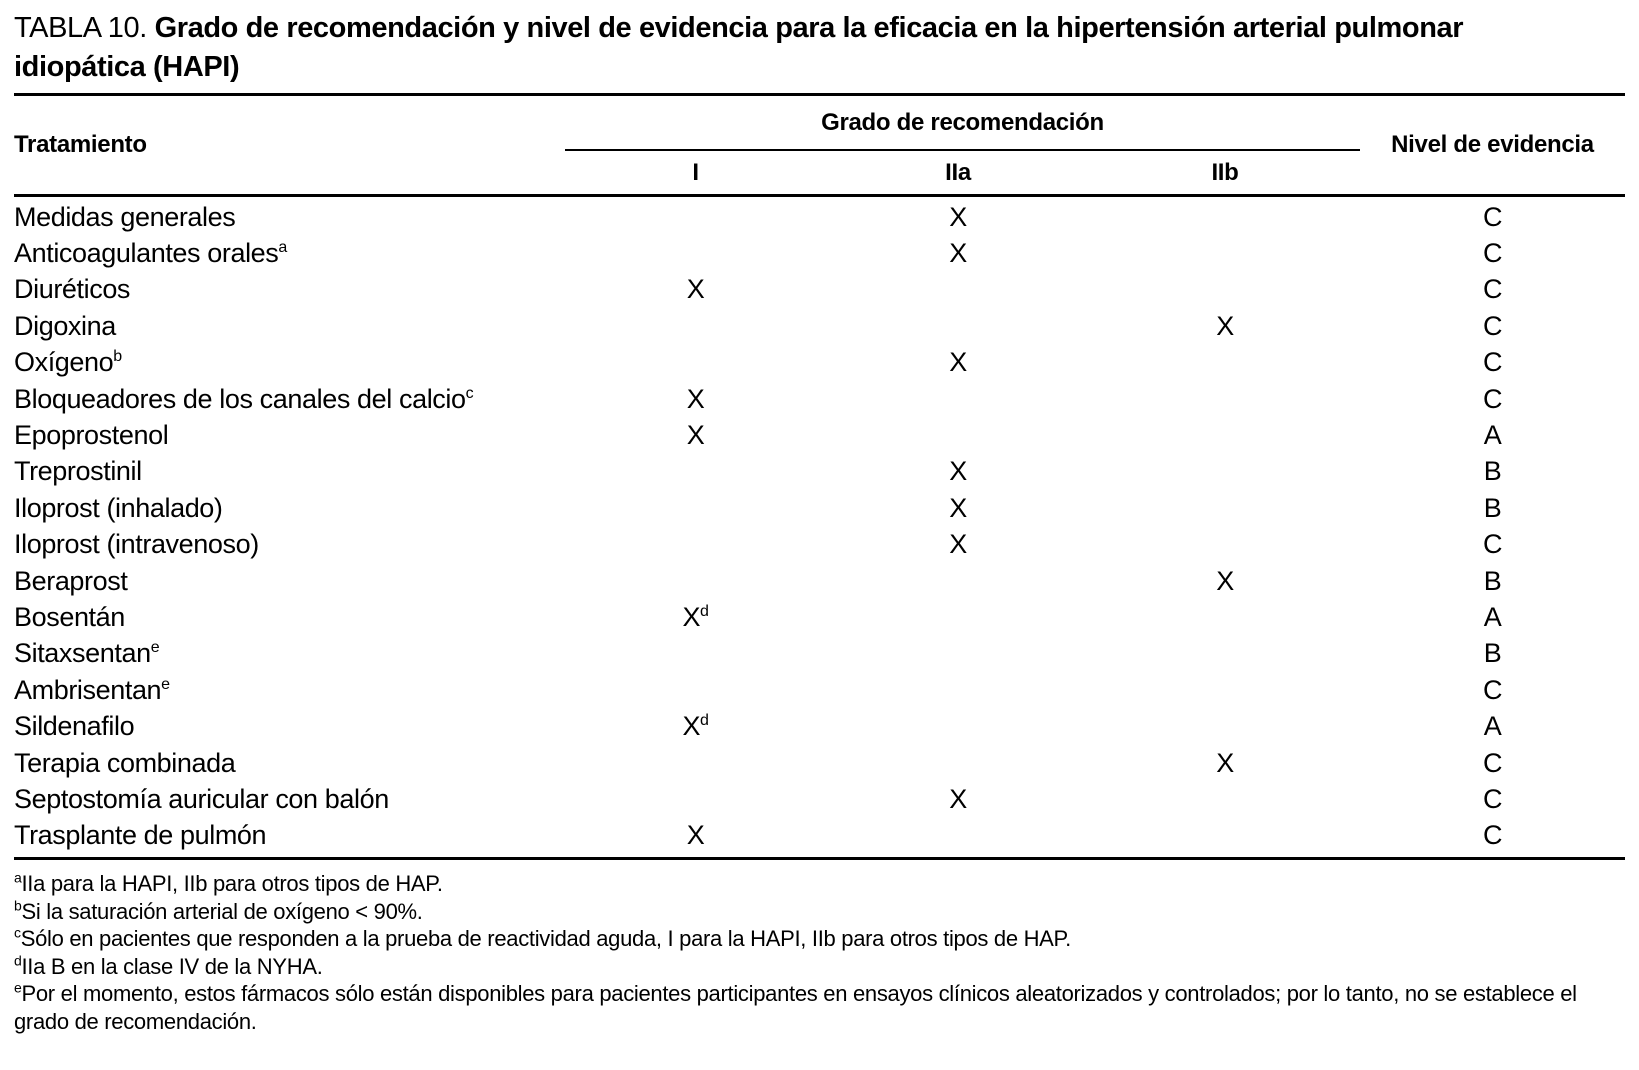 The width and height of the screenshot is (1639, 1070). What do you see at coordinates (1492, 616) in the screenshot?
I see `evidence-cell: A` at bounding box center [1492, 616].